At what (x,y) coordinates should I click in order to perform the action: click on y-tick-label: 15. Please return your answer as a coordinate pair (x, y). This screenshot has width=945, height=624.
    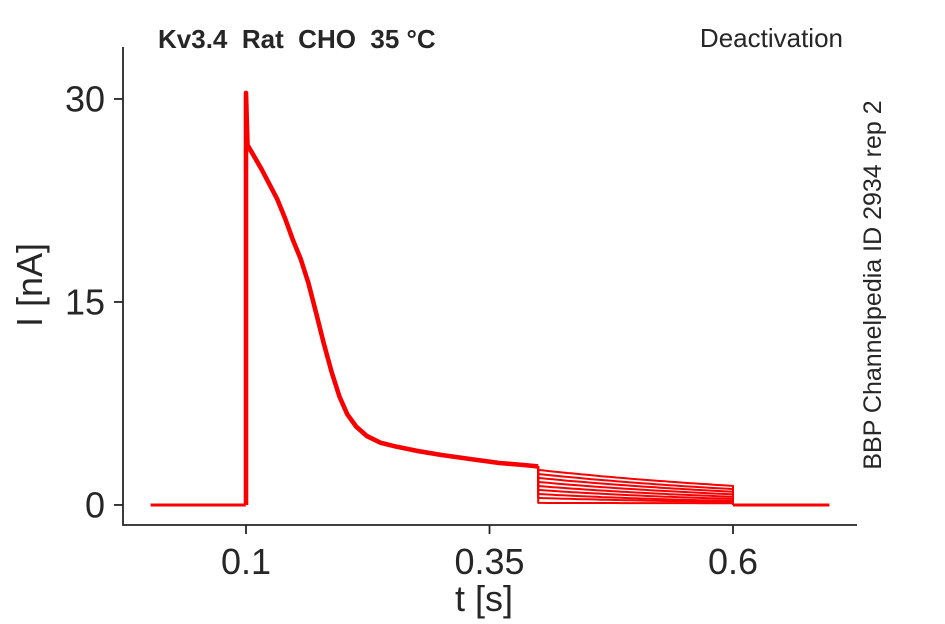
    Looking at the image, I should click on (85, 301).